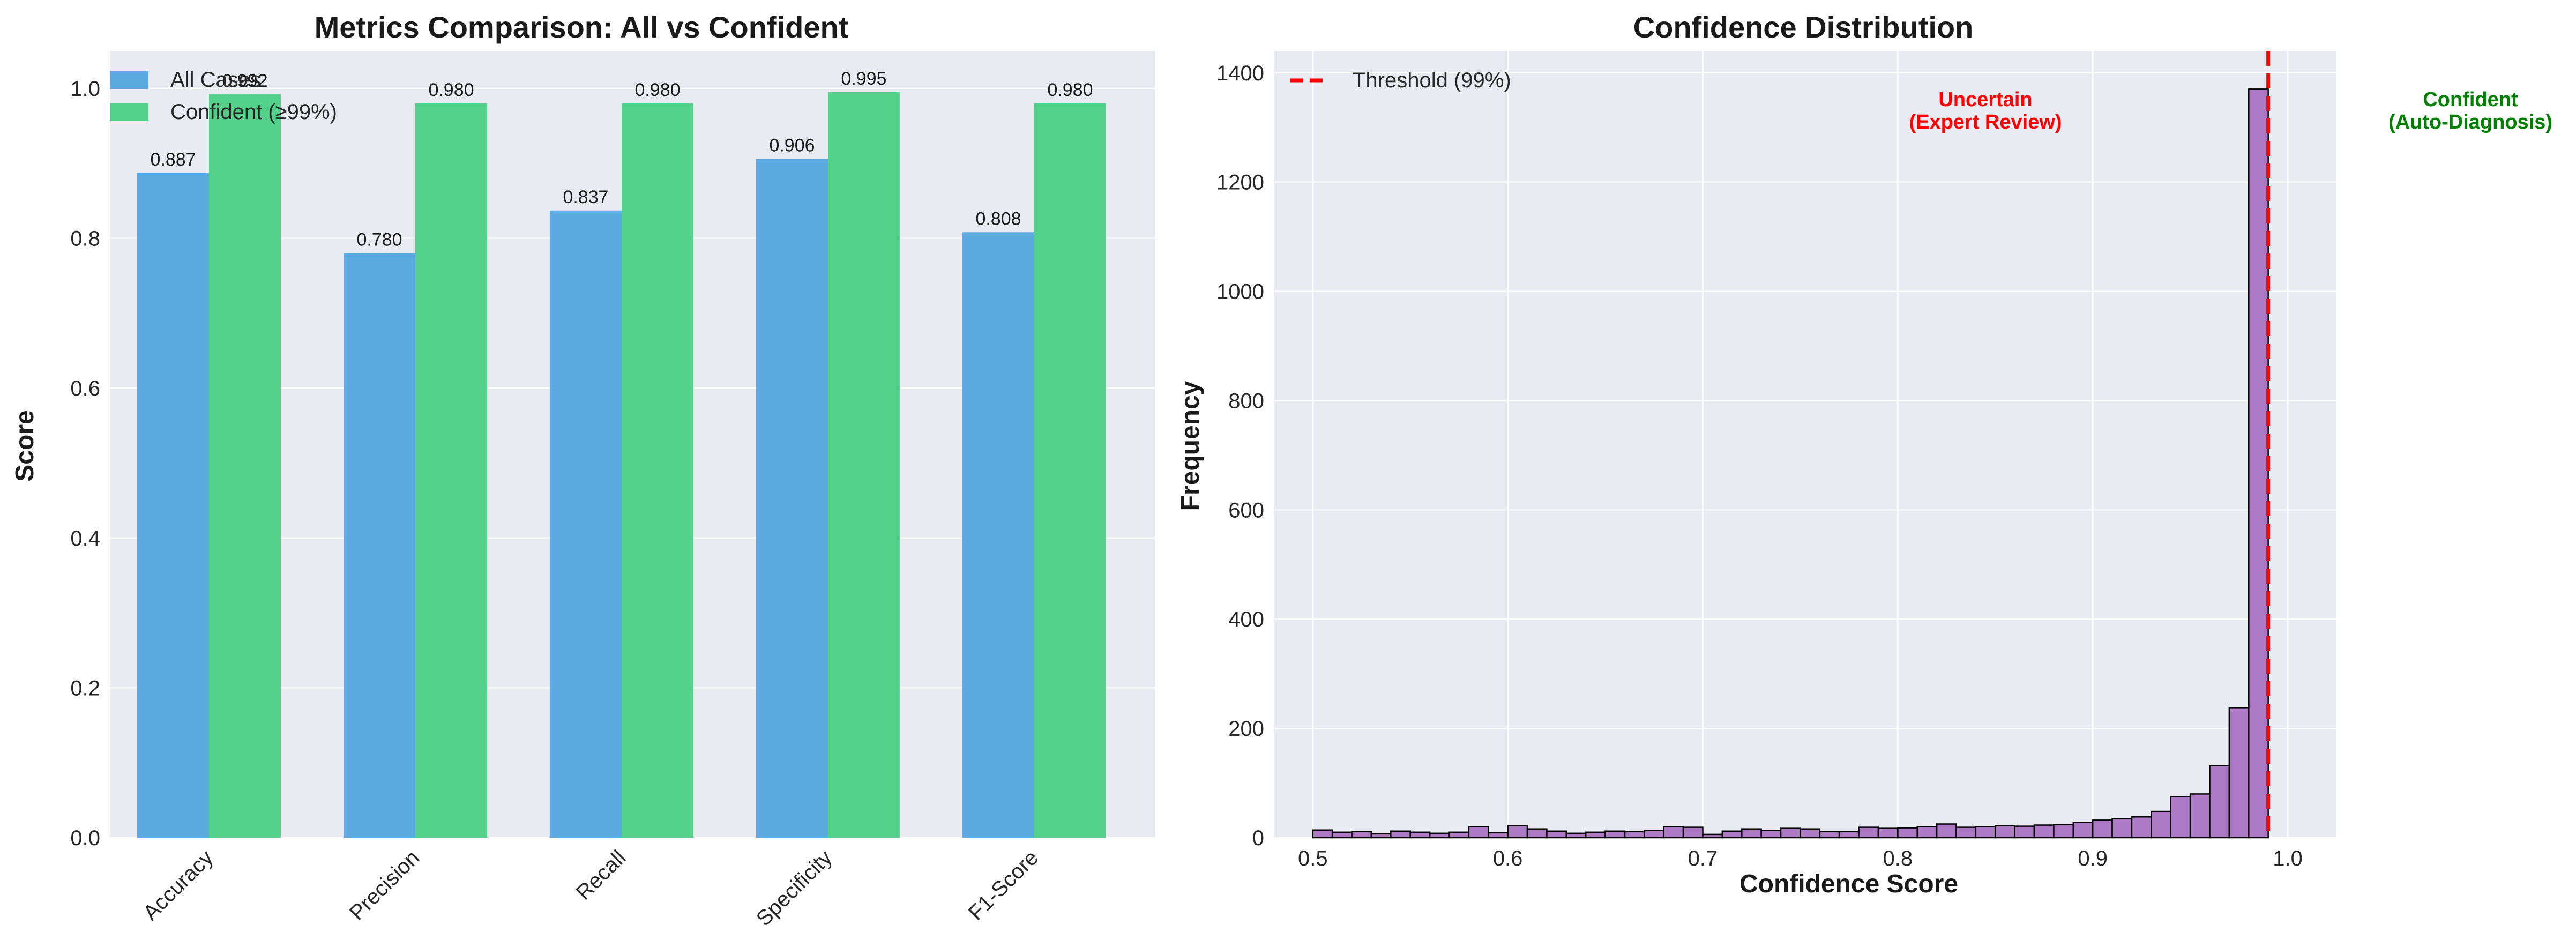  Describe the element at coordinates (85, 239) in the screenshot. I see `left-y-tick-label: 0.8` at that location.